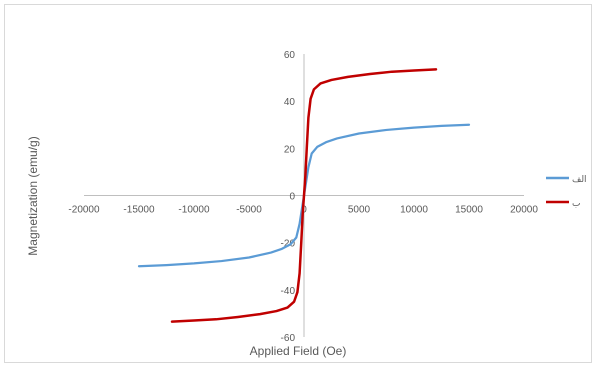  Describe the element at coordinates (290, 55) in the screenshot. I see `y-tick-label: 60` at that location.